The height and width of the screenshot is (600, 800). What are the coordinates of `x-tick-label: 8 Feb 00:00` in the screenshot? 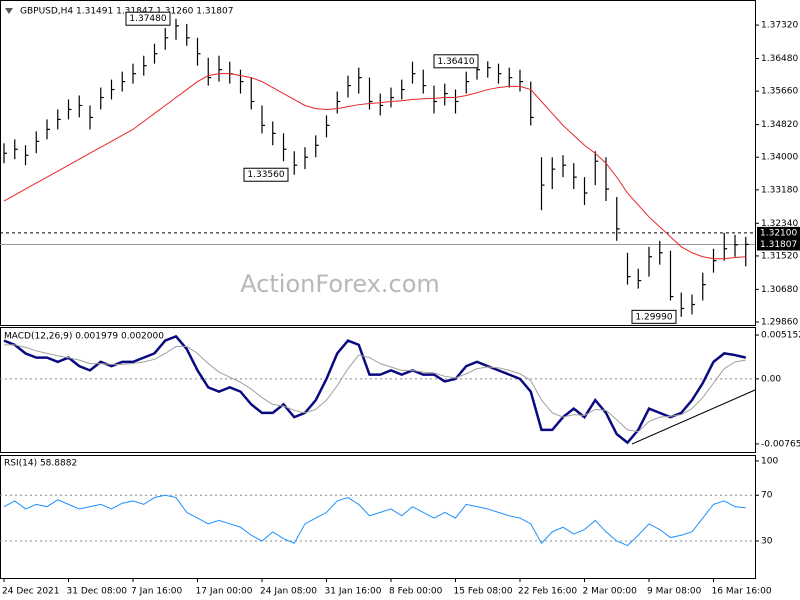 It's located at (416, 592).